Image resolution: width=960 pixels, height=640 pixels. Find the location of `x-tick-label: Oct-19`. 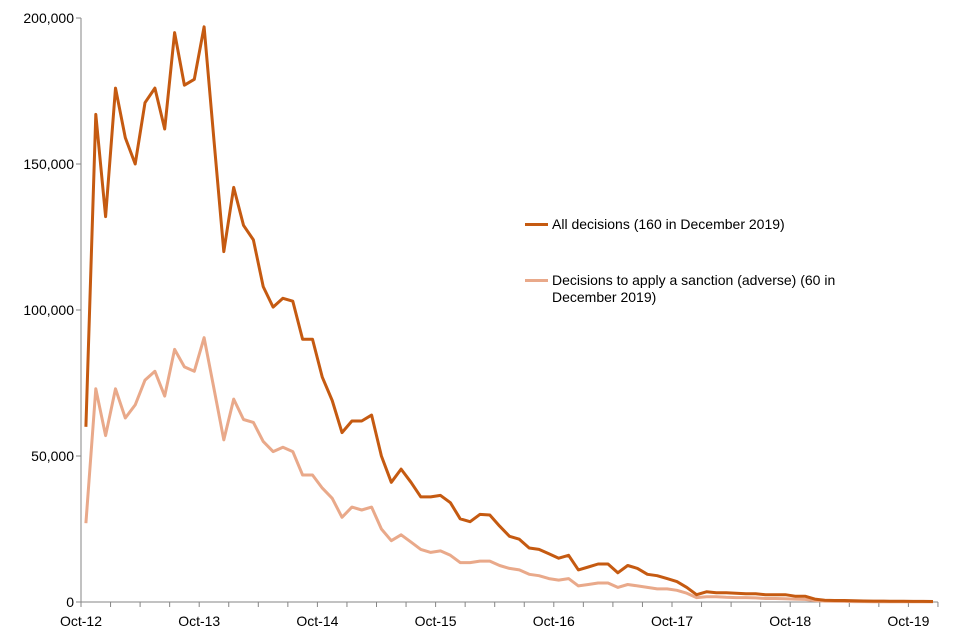

x-tick-label: Oct-19 is located at coordinates (908, 621).